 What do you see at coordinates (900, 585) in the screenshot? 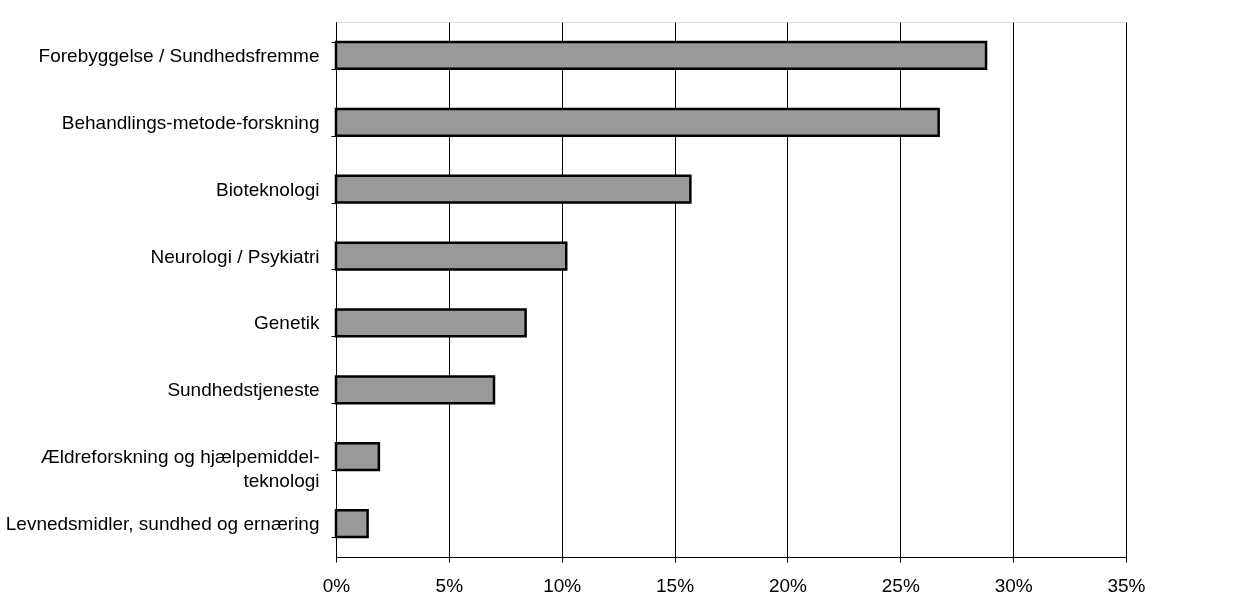
I see `x-tick-label: 25%` at bounding box center [900, 585].